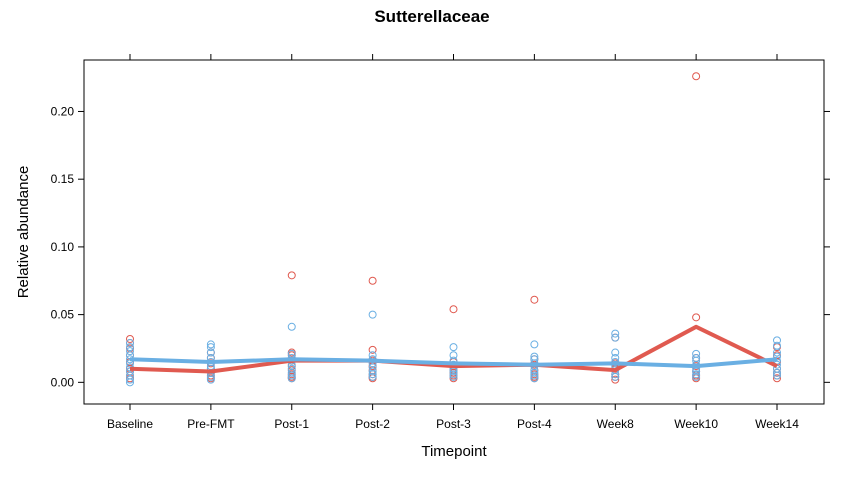 The width and height of the screenshot is (864, 480). I want to click on y-tick-label: 0.20, so click(63, 111).